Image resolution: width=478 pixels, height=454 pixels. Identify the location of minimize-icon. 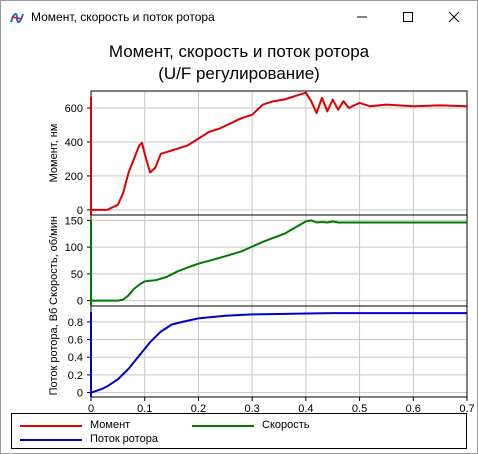
(362, 17).